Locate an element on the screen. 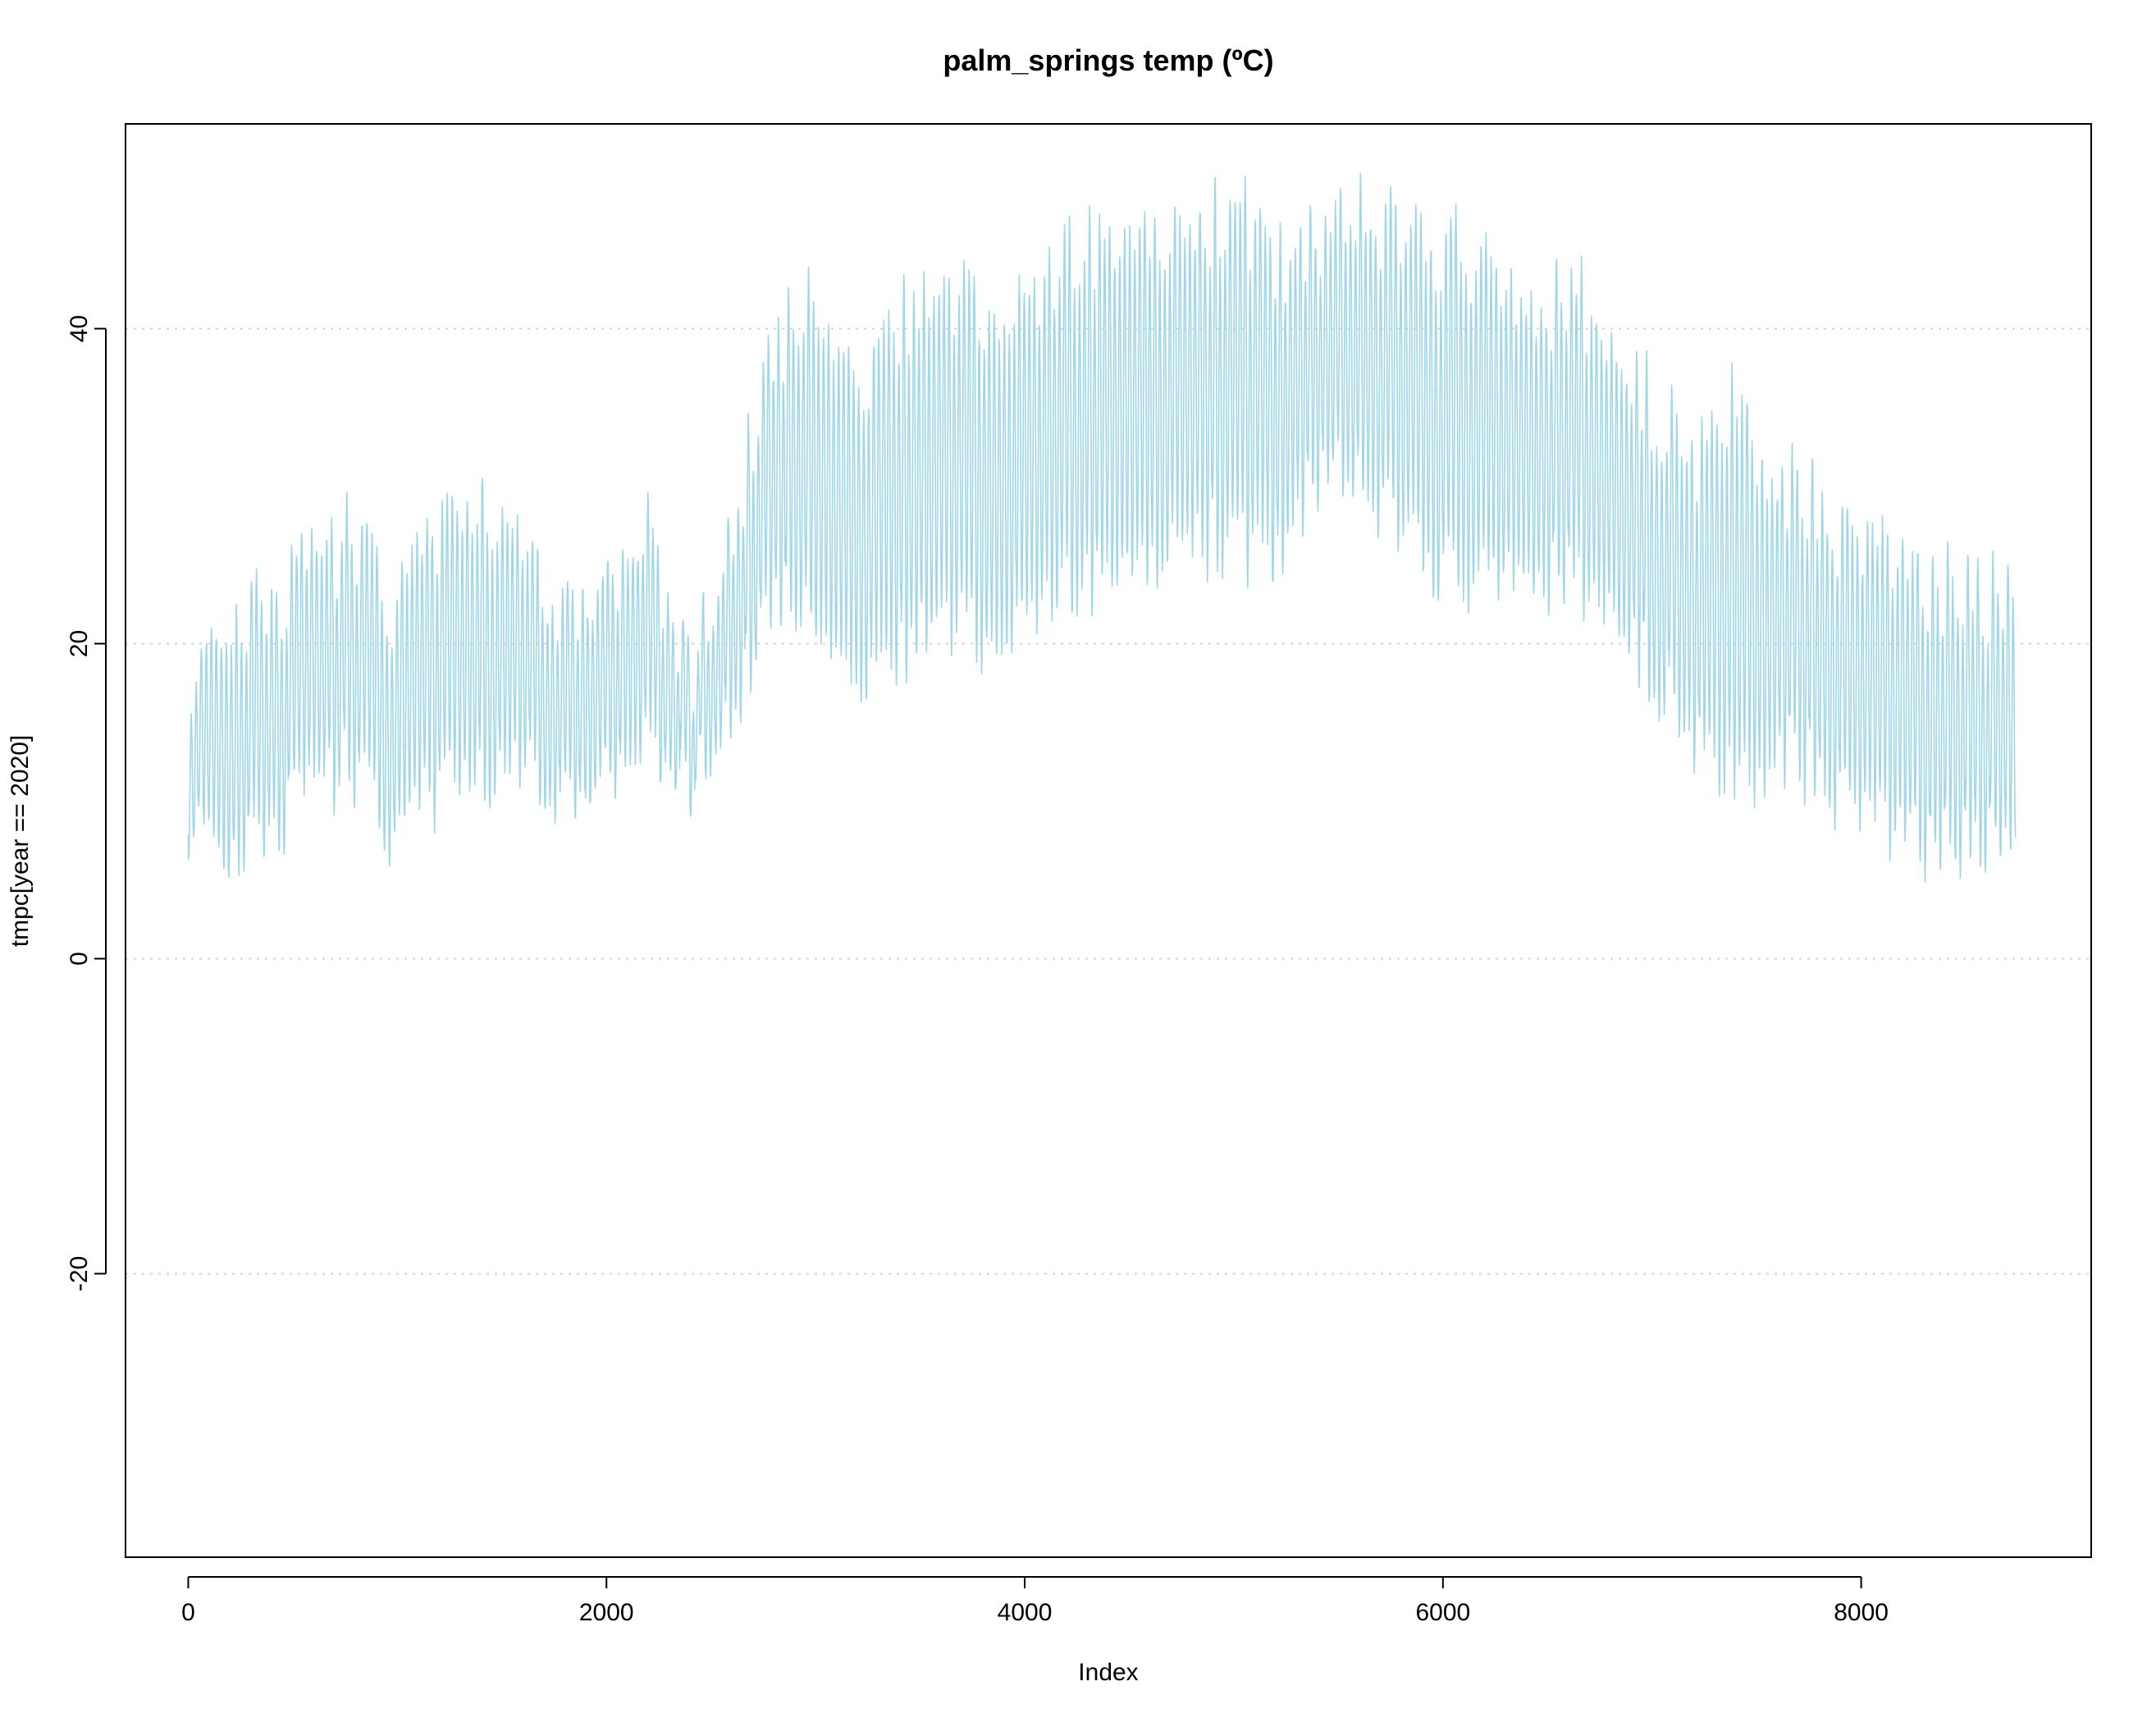  y-tick-label-0: -20 is located at coordinates (79, 1273).